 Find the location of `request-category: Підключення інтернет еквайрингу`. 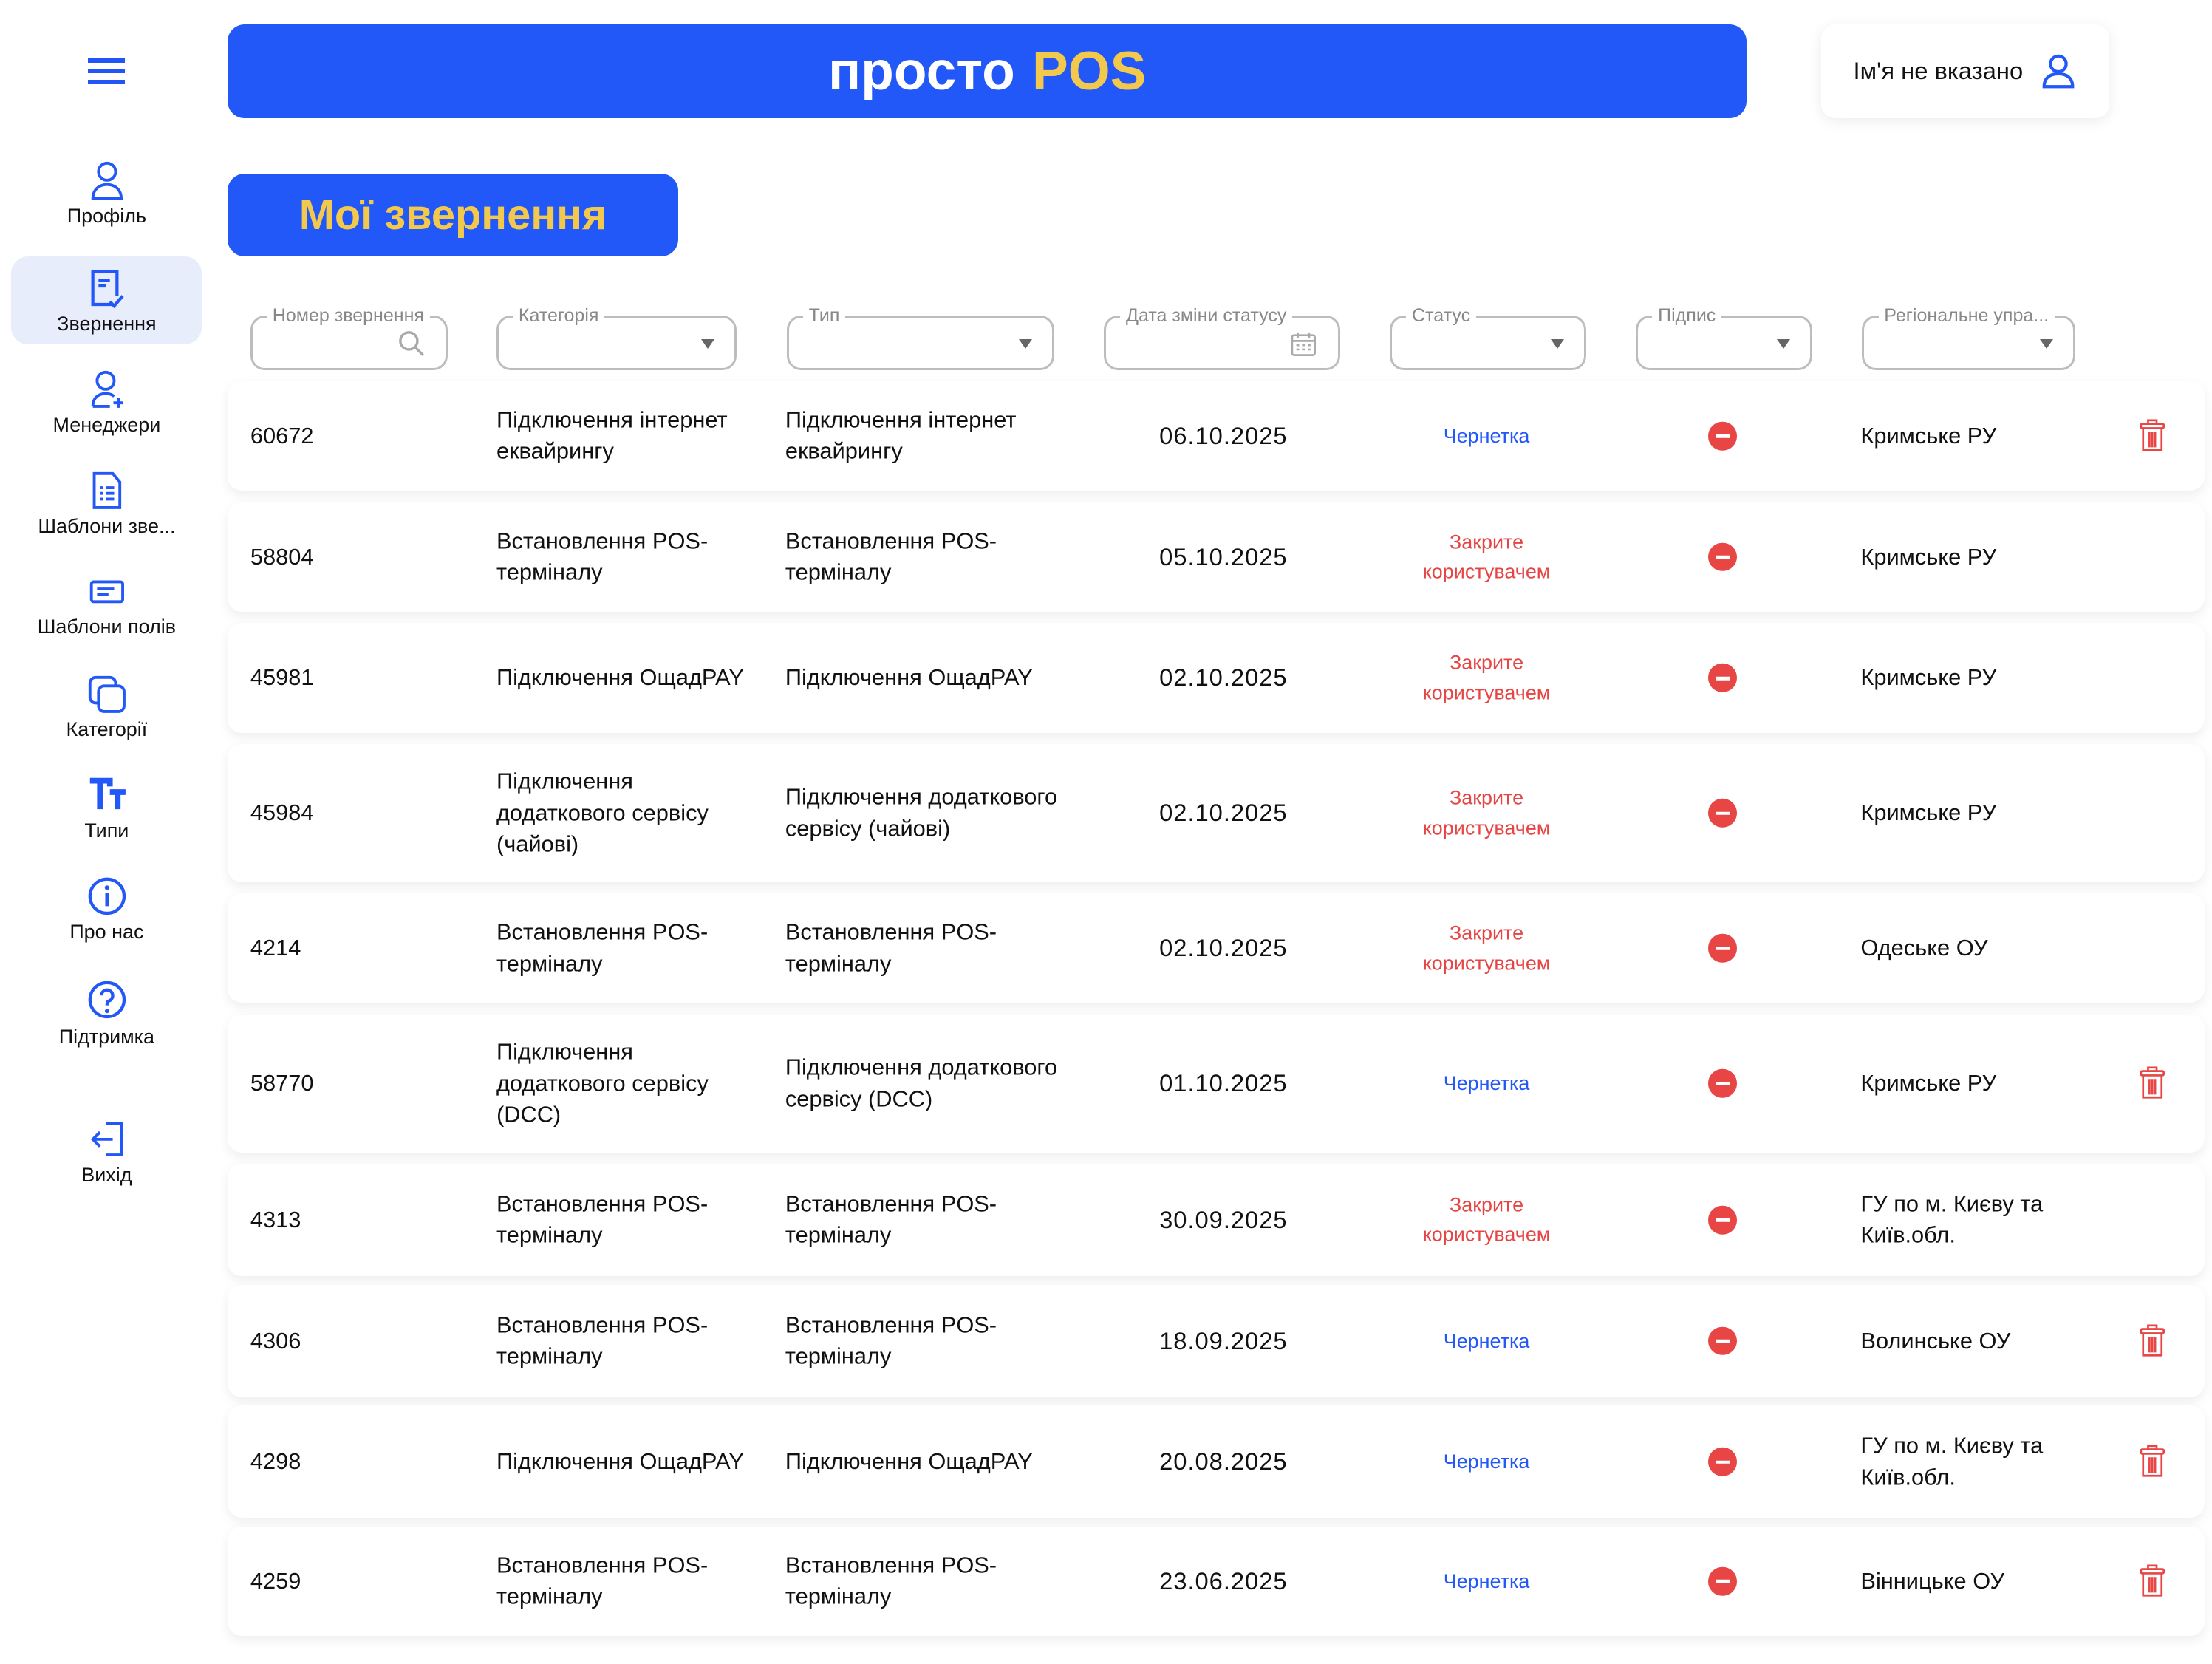

request-category: Підключення інтернет еквайрингу is located at coordinates (612, 435).